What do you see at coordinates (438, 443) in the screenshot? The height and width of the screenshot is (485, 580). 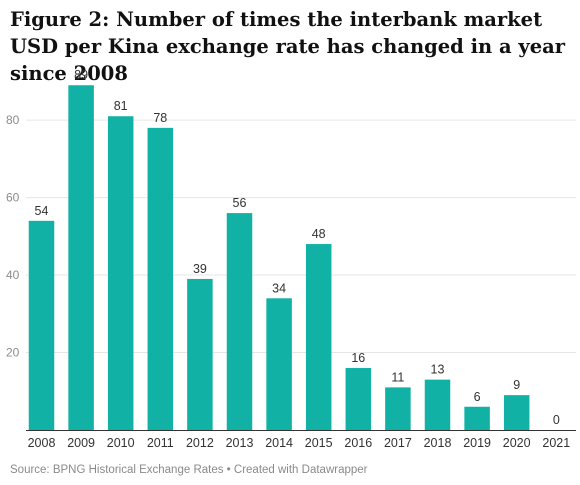 I see `x-tick-label: 2018` at bounding box center [438, 443].